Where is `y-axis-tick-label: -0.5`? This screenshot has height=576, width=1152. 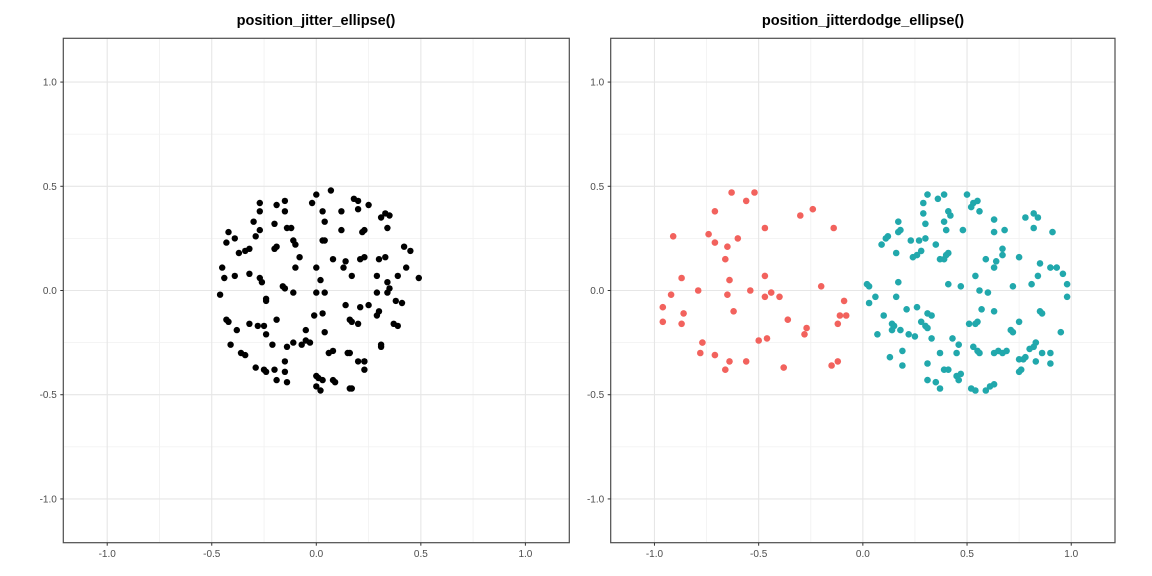 y-axis-tick-label: -0.5 is located at coordinates (596, 395).